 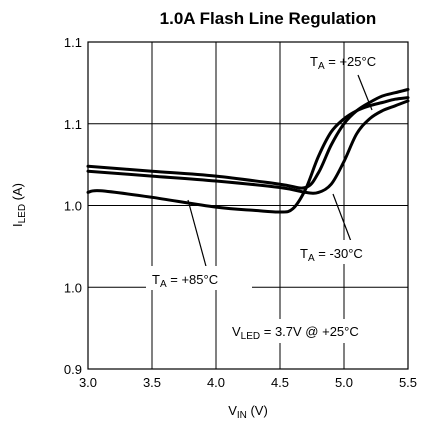 What do you see at coordinates (257, 410) in the screenshot?
I see `x-axis-label-unit: (V)` at bounding box center [257, 410].